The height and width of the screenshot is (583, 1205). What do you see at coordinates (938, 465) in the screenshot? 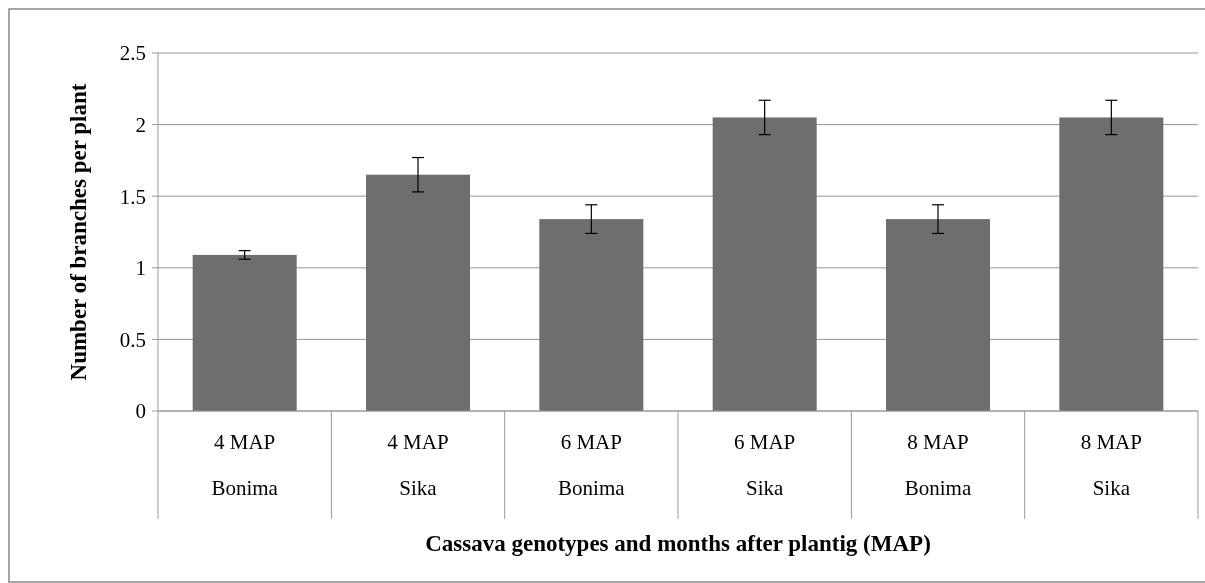
I see `x-tick-label: 8 MAP Bonima` at bounding box center [938, 465].